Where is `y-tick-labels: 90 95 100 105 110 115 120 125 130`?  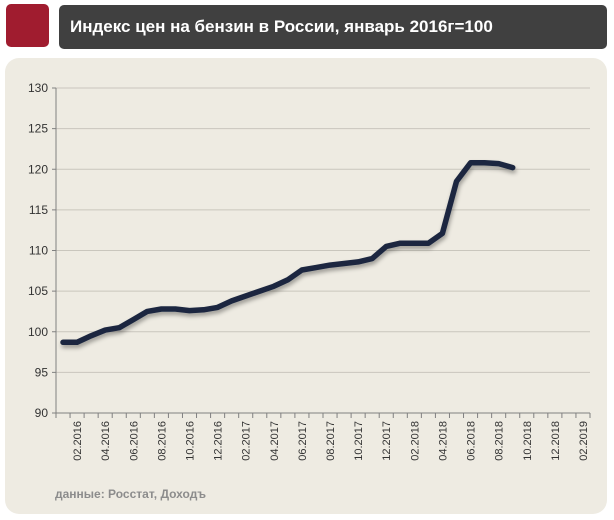
y-tick-labels: 90 95 100 105 110 115 120 125 130 is located at coordinates (38, 250).